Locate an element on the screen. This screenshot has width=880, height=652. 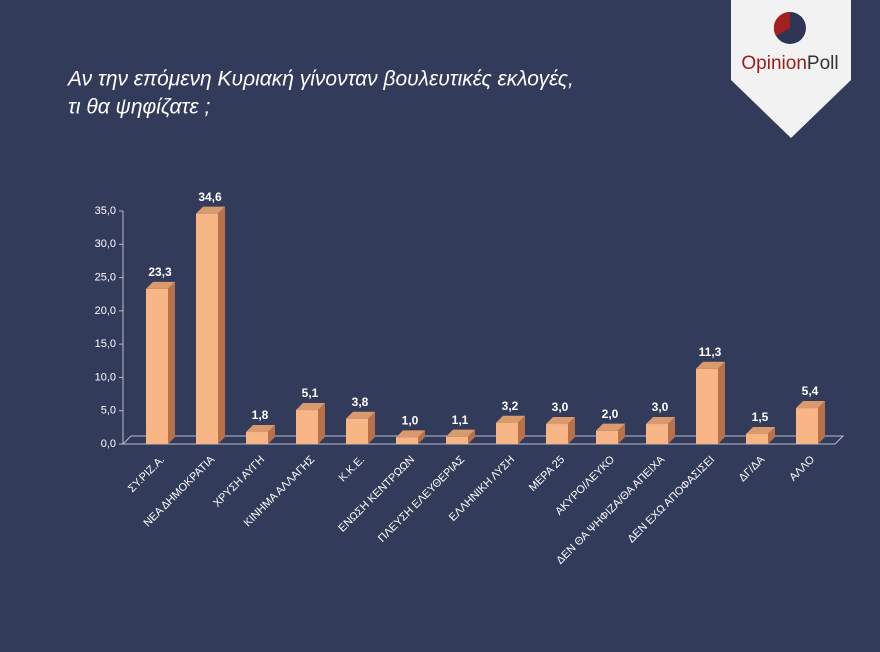
value-label: 1,0 is located at coordinates (410, 421).